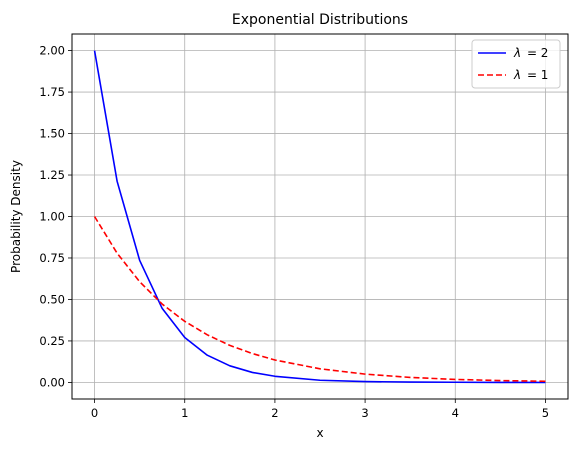 Image resolution: width=576 pixels, height=453 pixels. I want to click on y-tick-label: 1.75, so click(52, 92).